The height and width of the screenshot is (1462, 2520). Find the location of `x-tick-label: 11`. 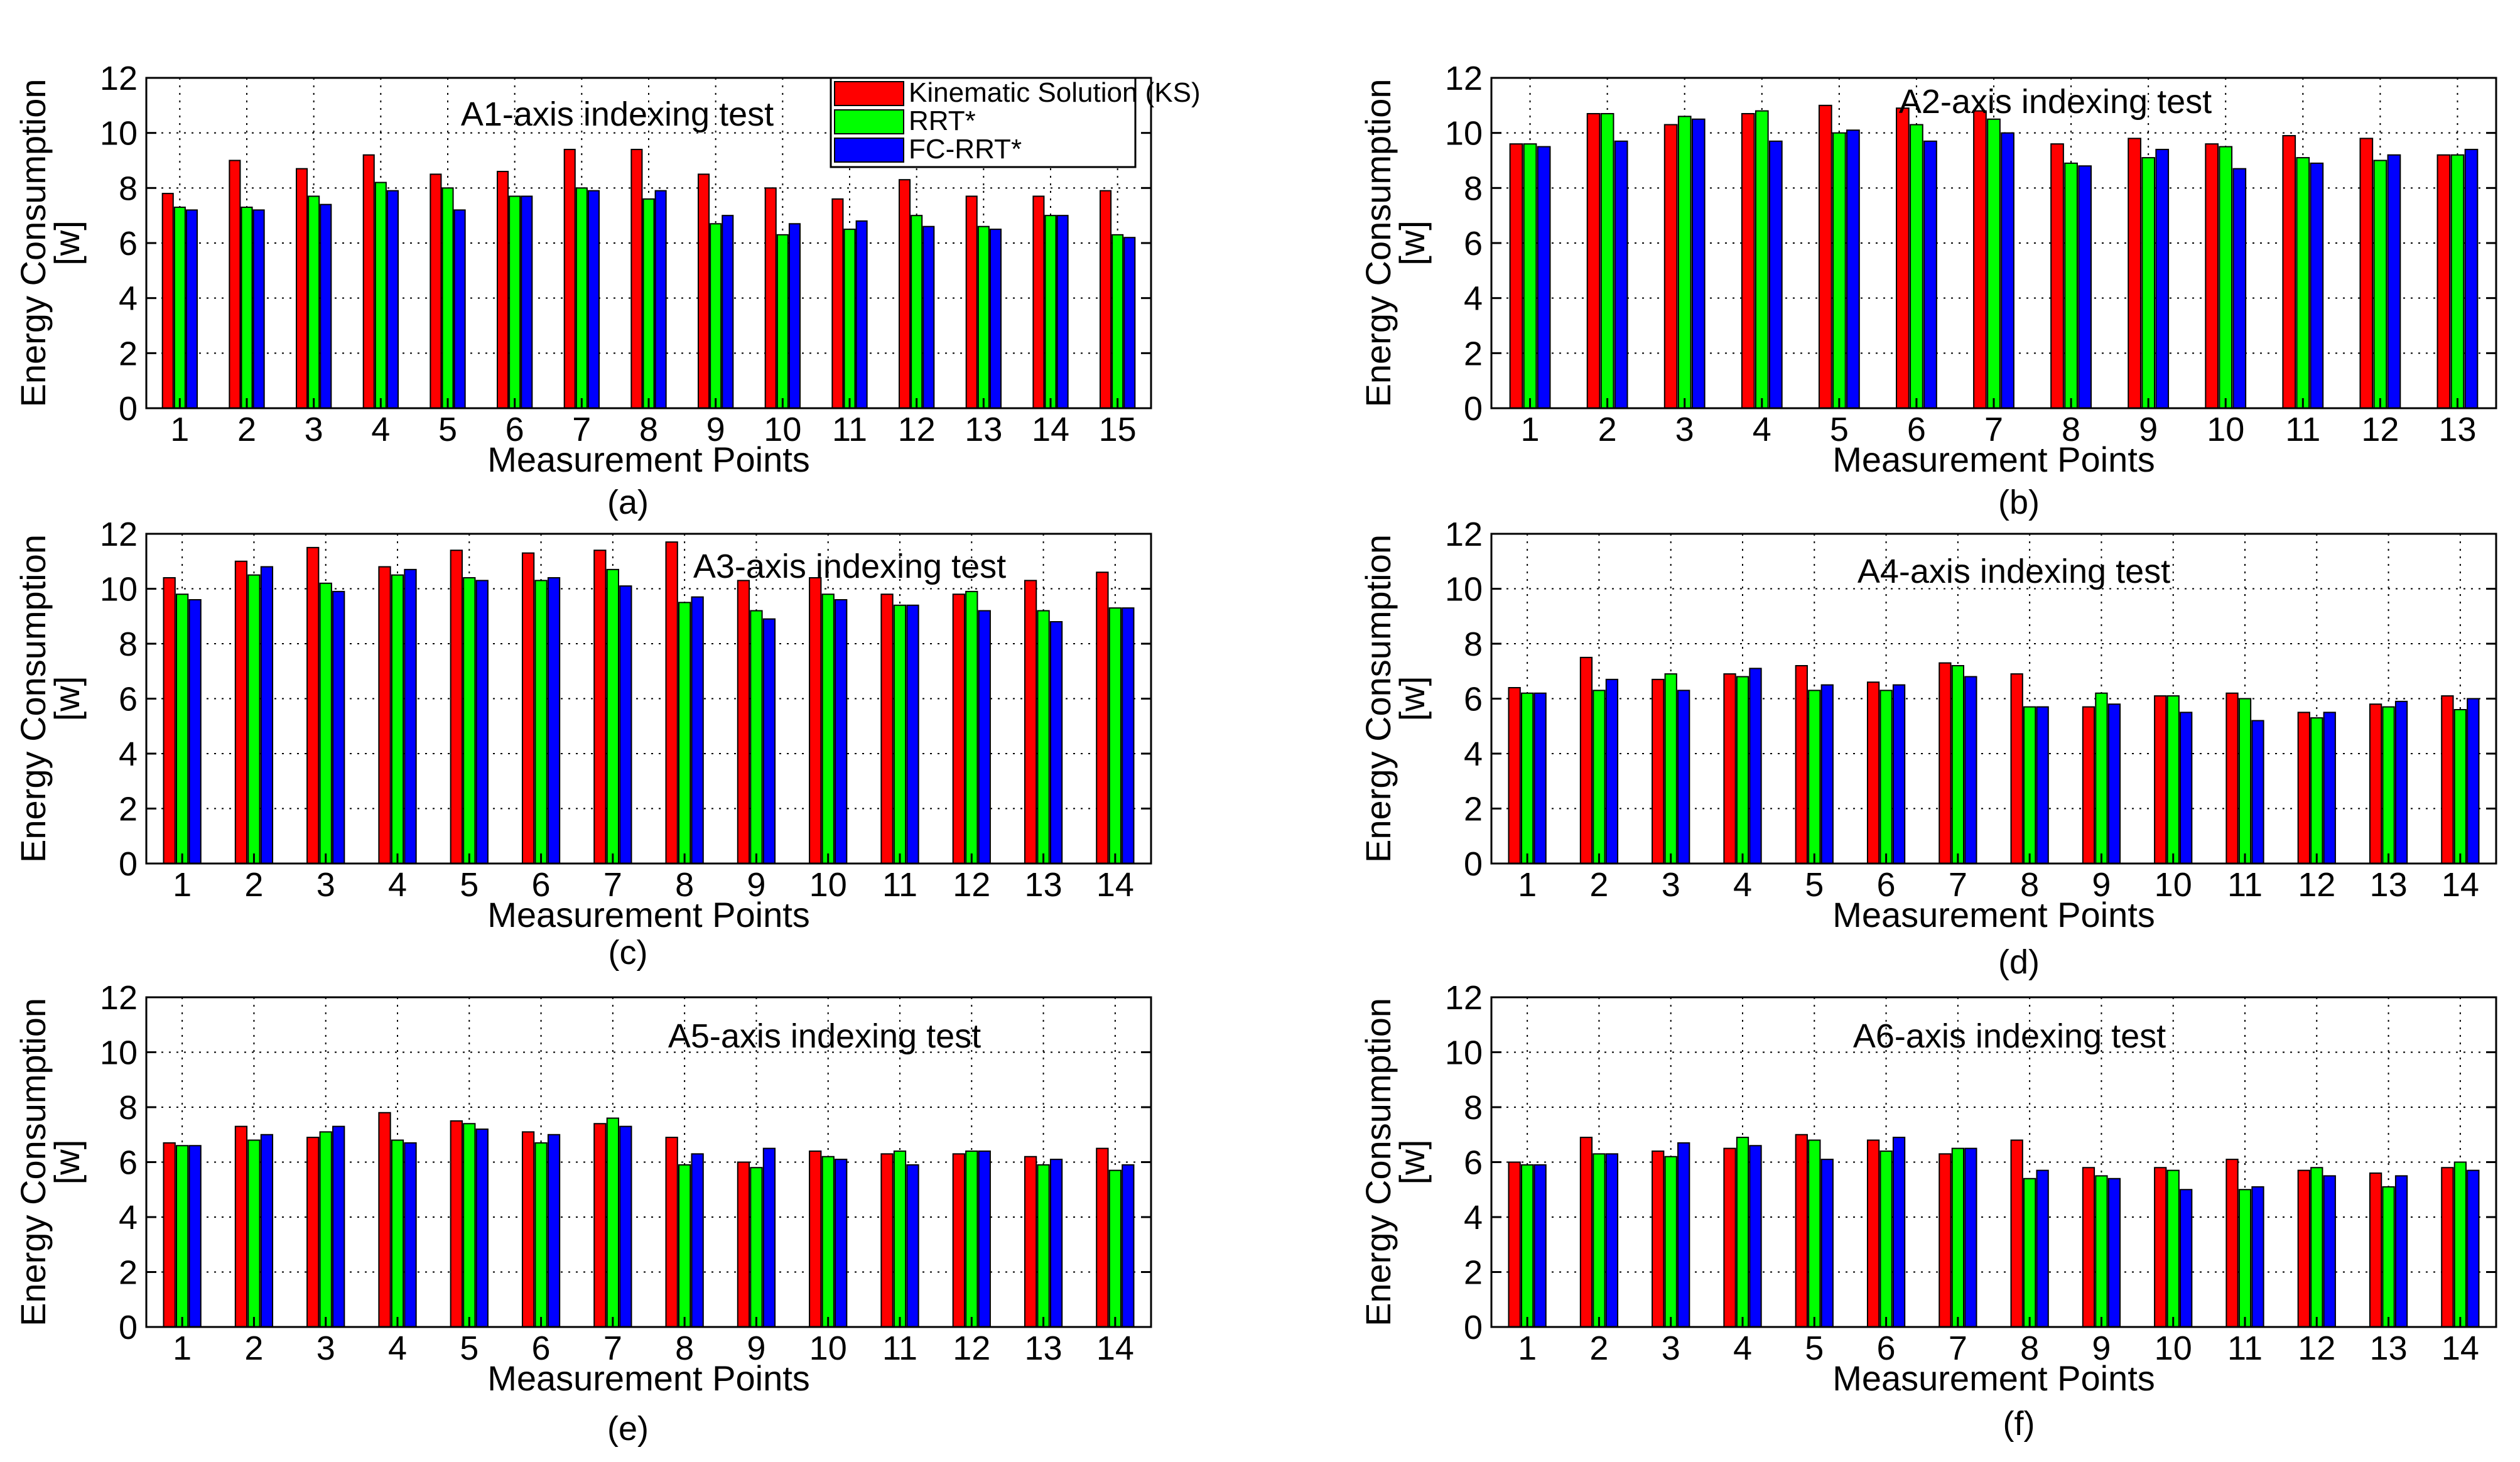

x-tick-label: 11 is located at coordinates (899, 1348).